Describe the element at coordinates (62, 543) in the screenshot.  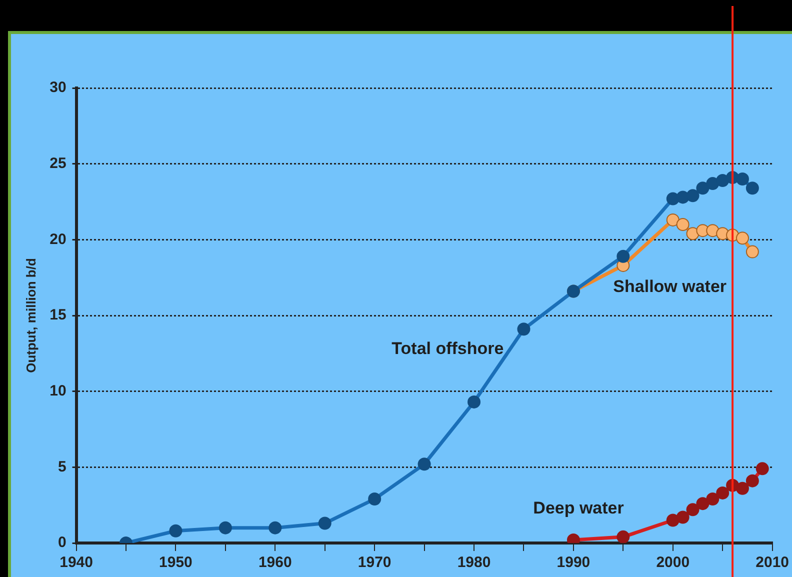
I see `y-tick-label: 0` at that location.